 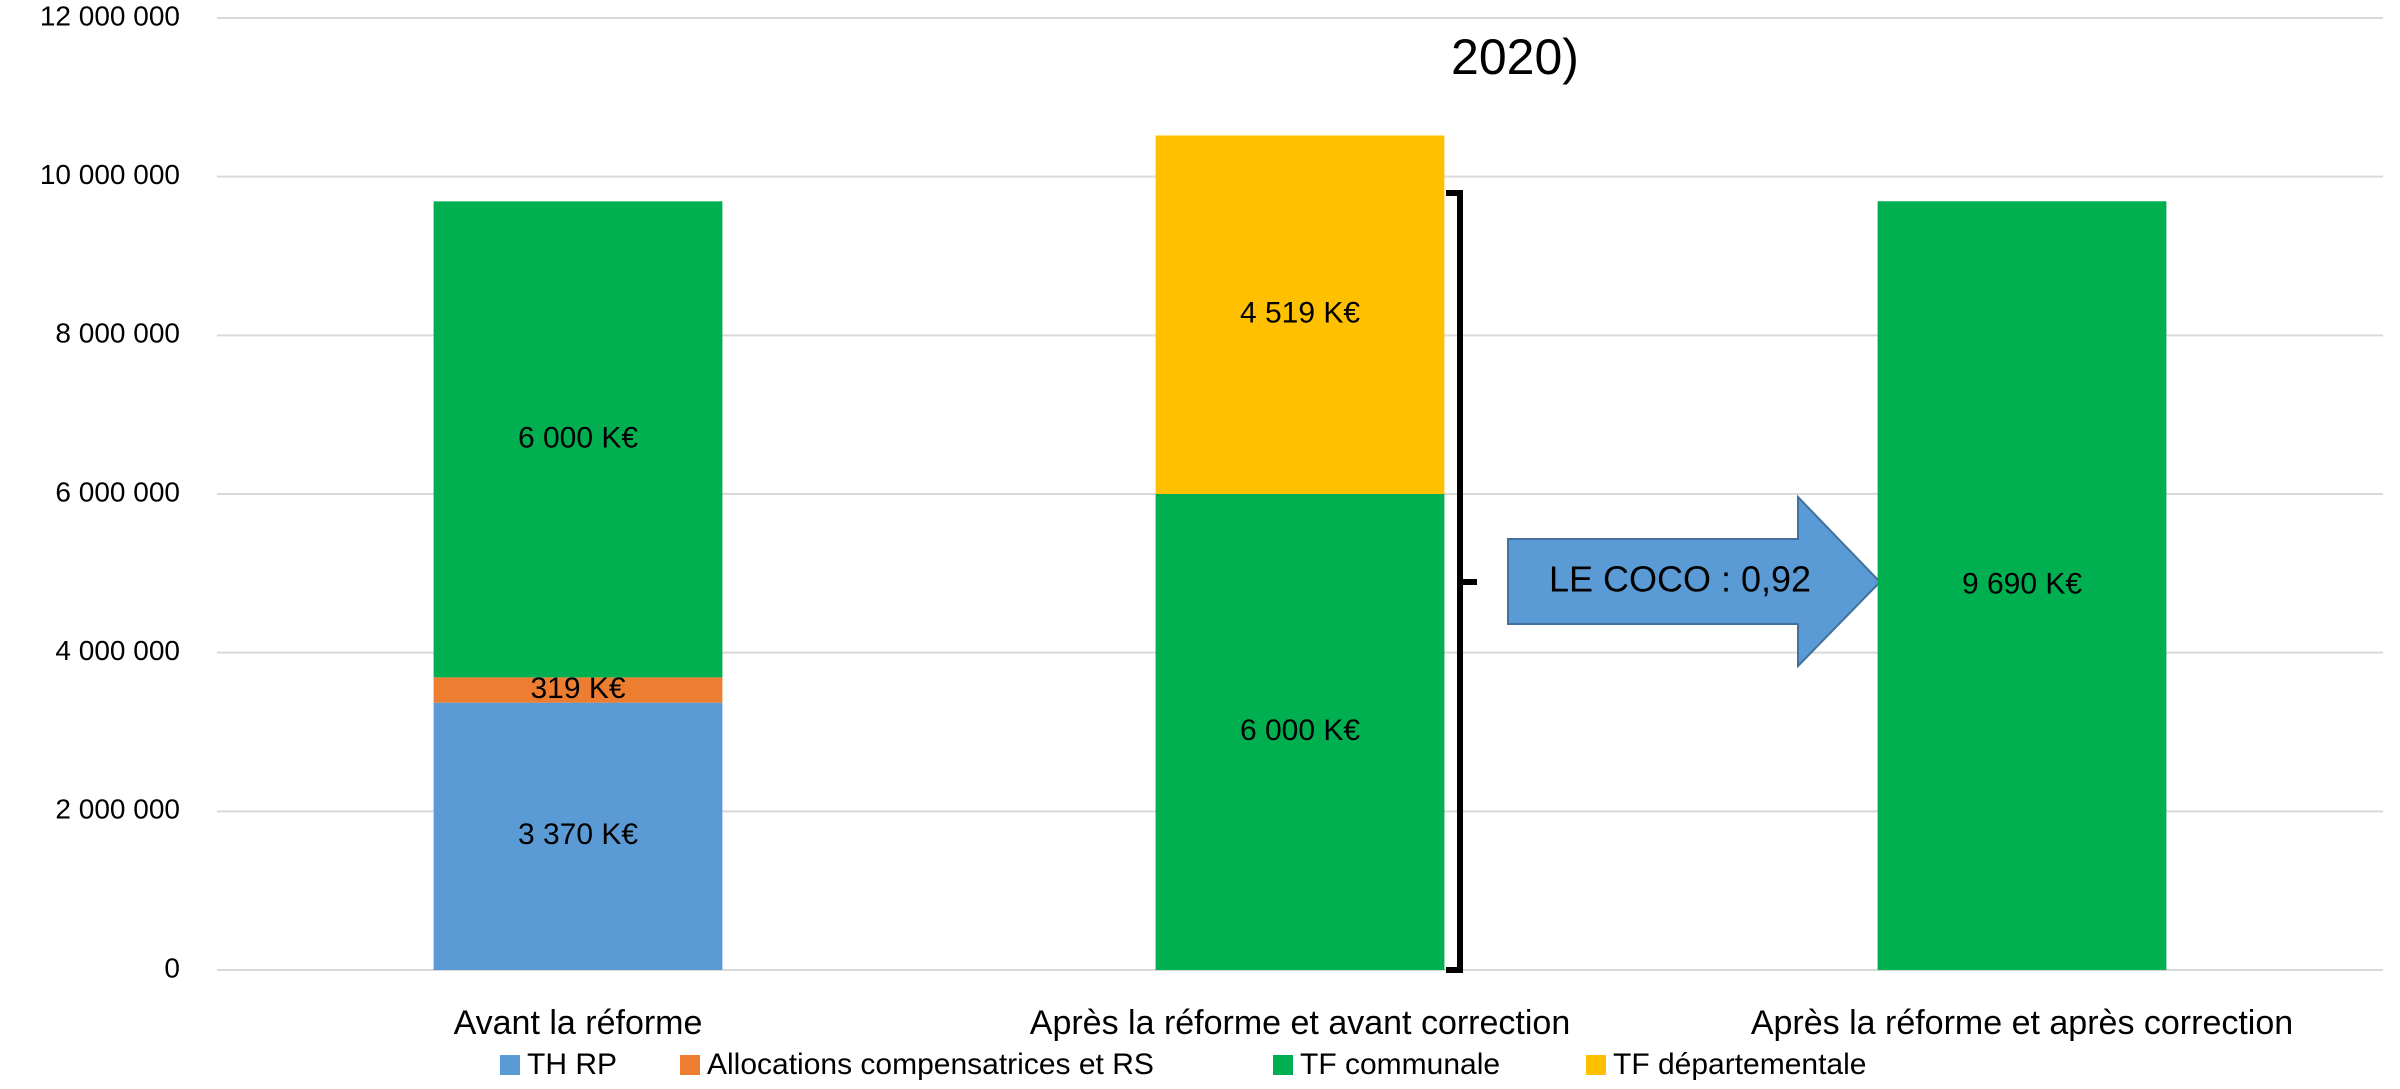 I want to click on data-label: 9 690 K€, so click(x=2022, y=584).